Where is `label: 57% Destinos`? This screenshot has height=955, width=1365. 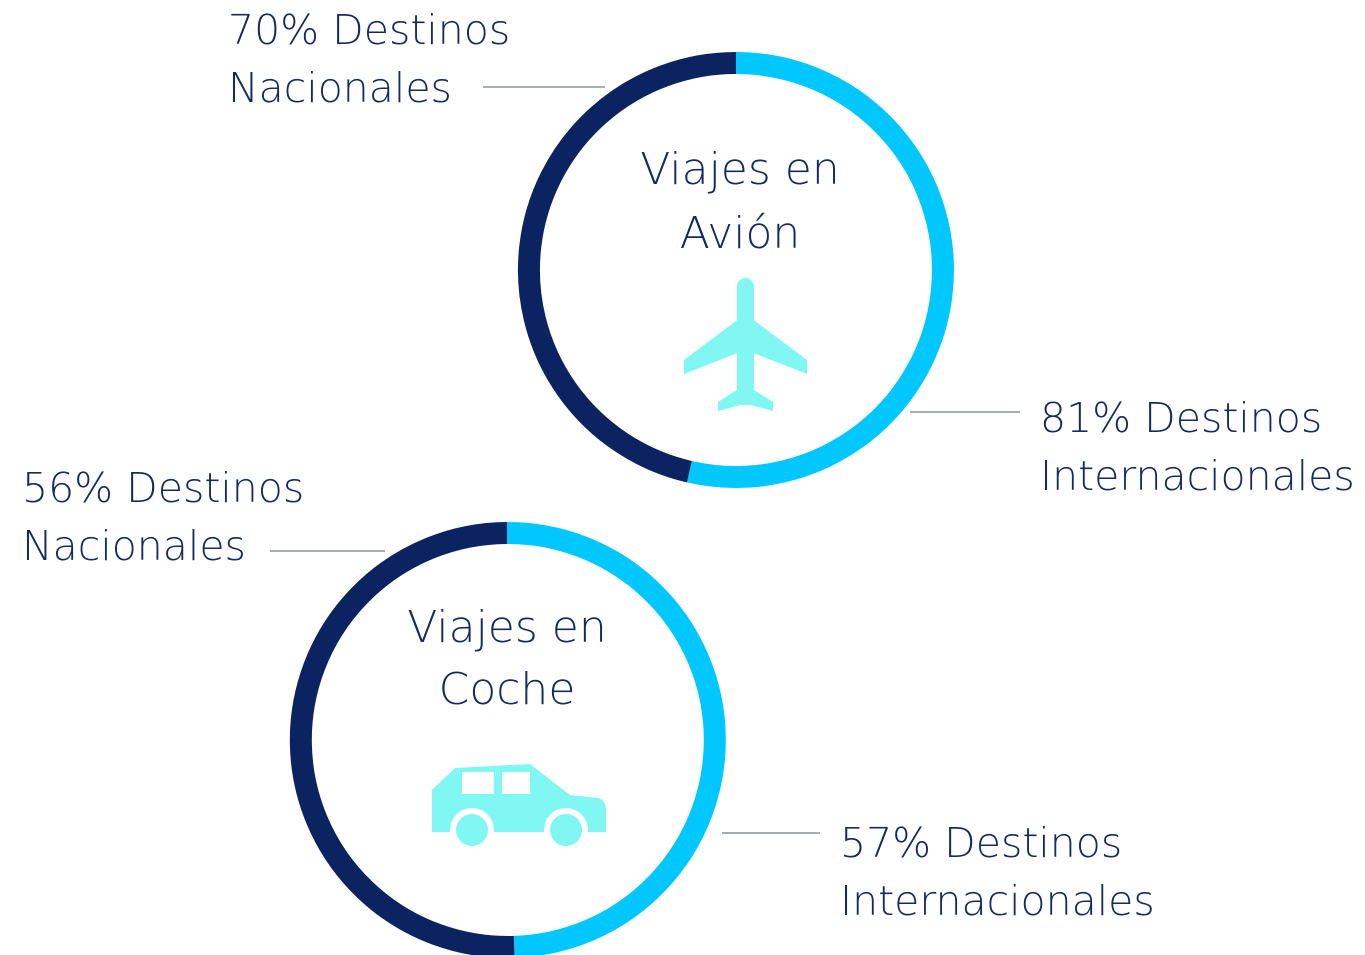
label: 57% Destinos is located at coordinates (981, 843).